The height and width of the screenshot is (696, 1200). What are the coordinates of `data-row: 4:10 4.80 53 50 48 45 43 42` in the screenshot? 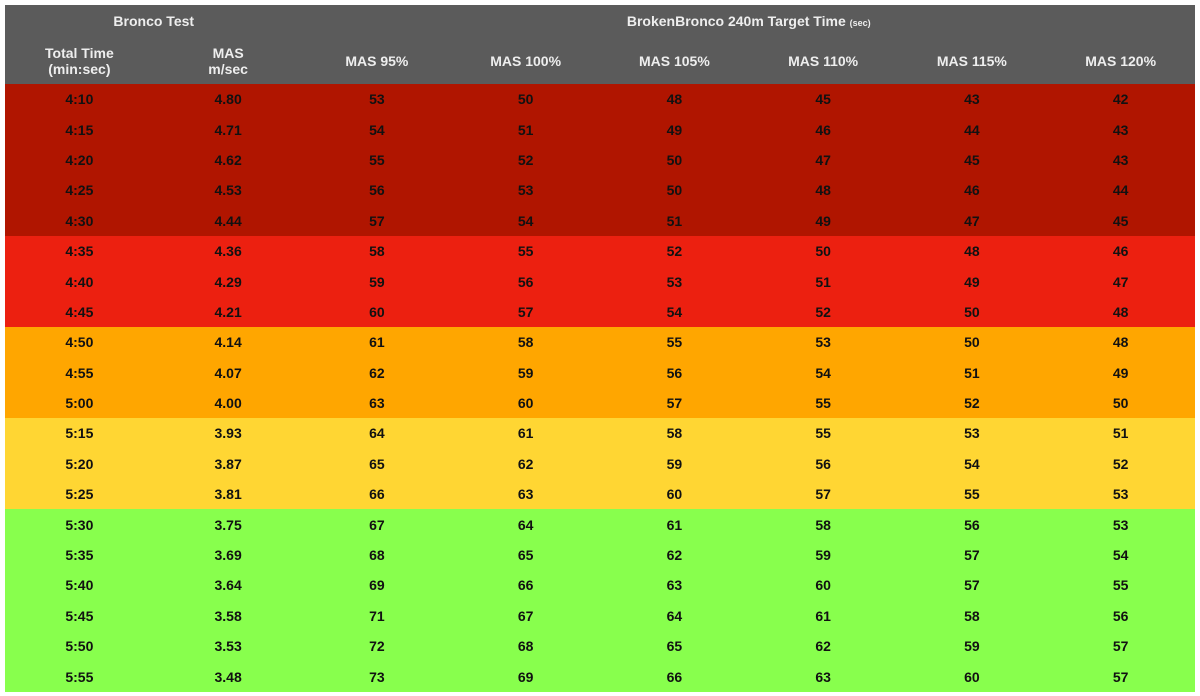 It's located at (600, 99).